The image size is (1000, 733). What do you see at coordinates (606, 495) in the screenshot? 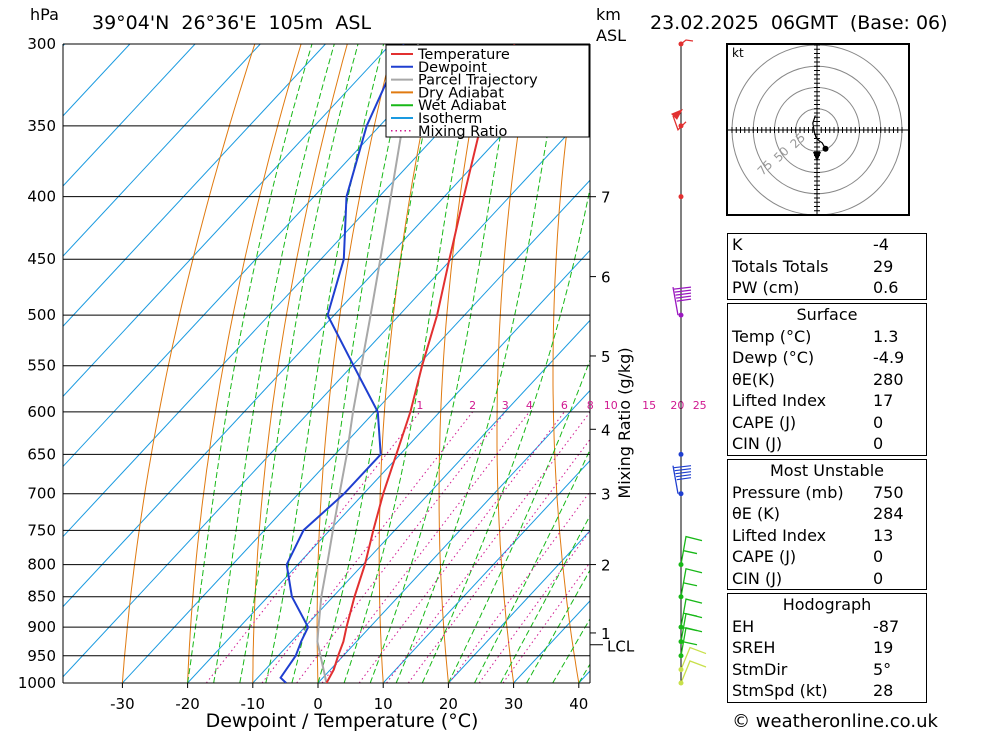
I see `km-tick-label: 3` at bounding box center [606, 495].